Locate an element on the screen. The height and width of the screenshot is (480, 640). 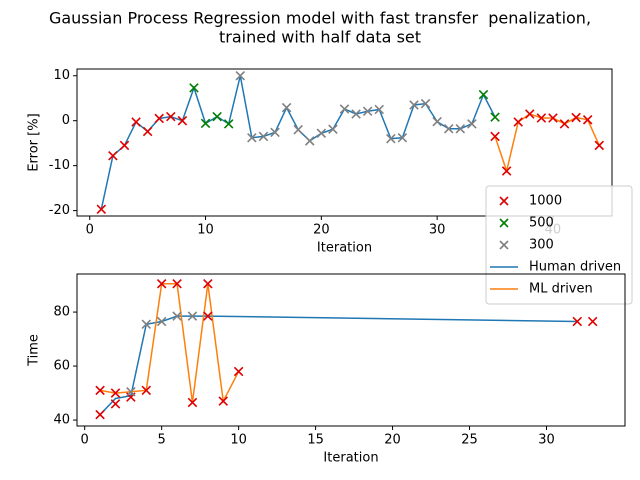
x-tick-label: 20 is located at coordinates (321, 230).